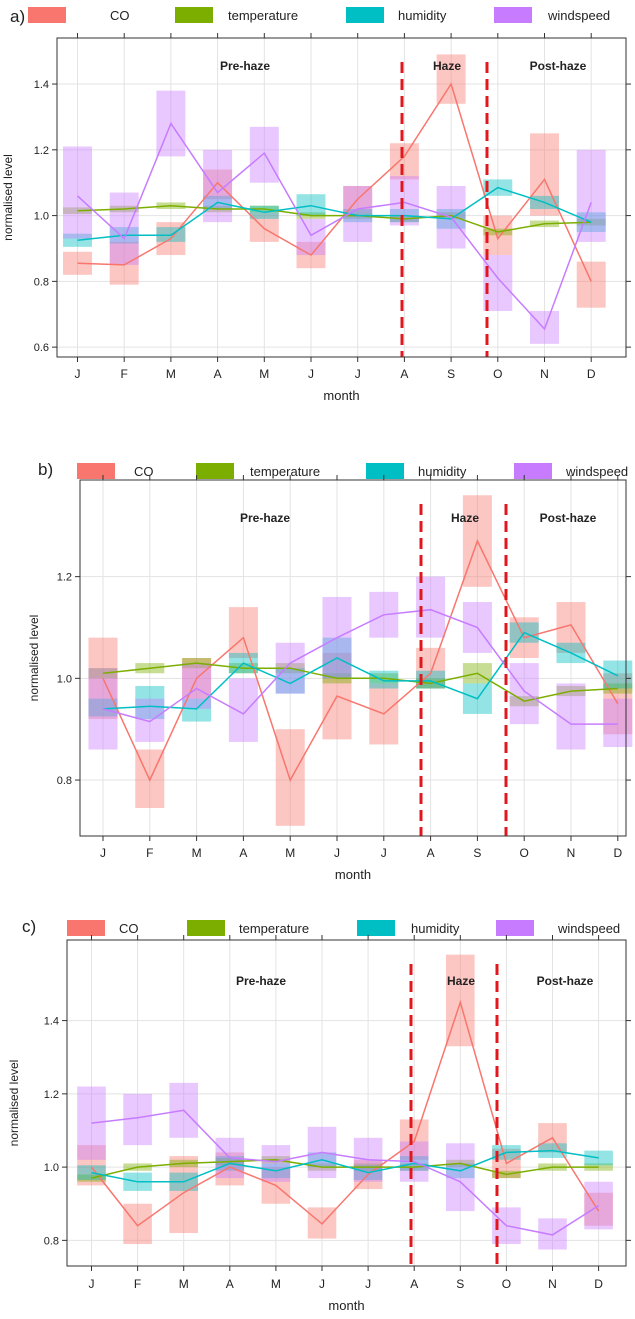 The height and width of the screenshot is (1319, 635). I want to click on panel-label: a), so click(17, 16).